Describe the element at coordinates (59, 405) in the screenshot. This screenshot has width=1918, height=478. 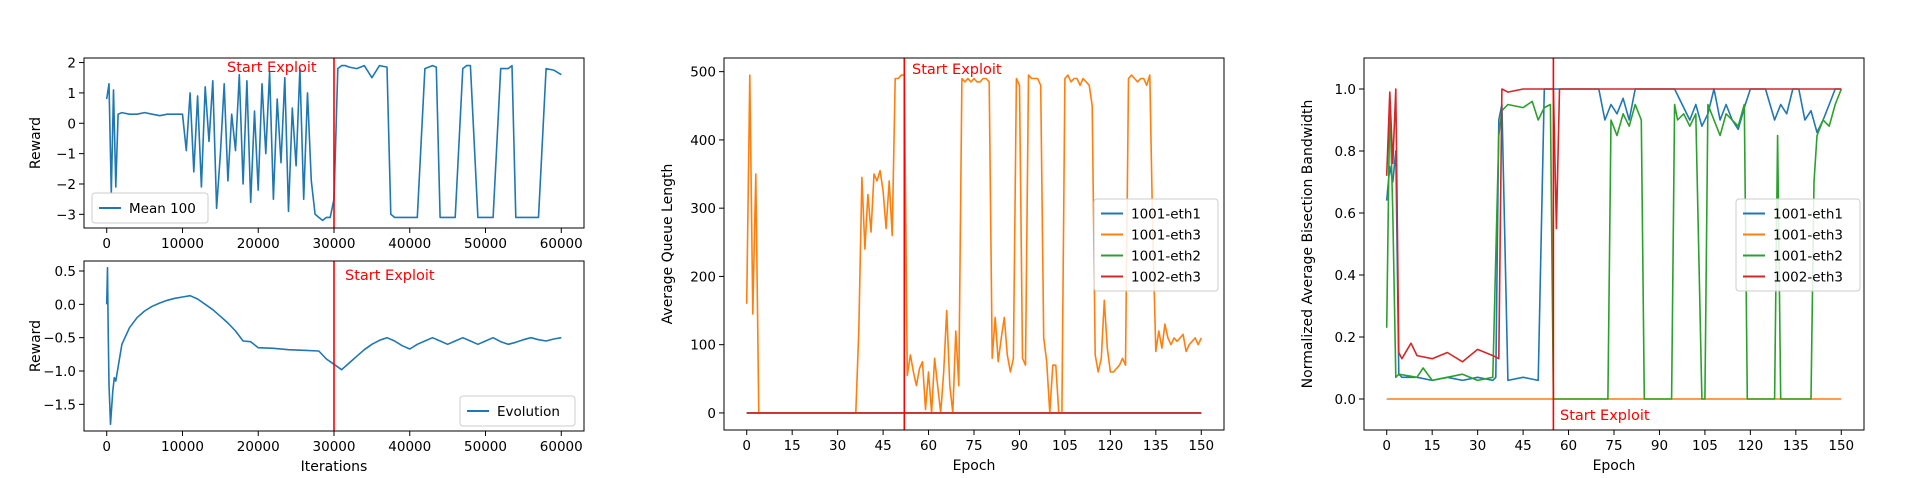
I see `y-tick-label: −1.5` at that location.